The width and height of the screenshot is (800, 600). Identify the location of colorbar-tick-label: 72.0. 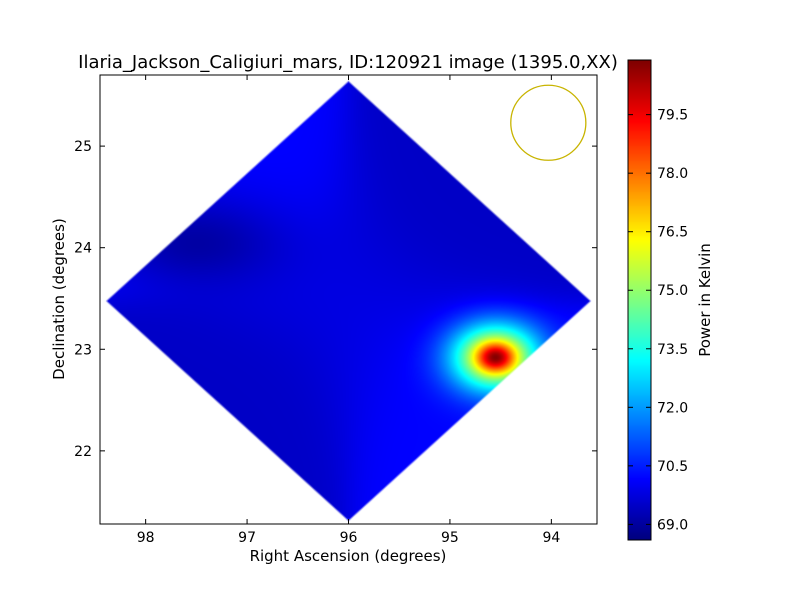
(672, 408).